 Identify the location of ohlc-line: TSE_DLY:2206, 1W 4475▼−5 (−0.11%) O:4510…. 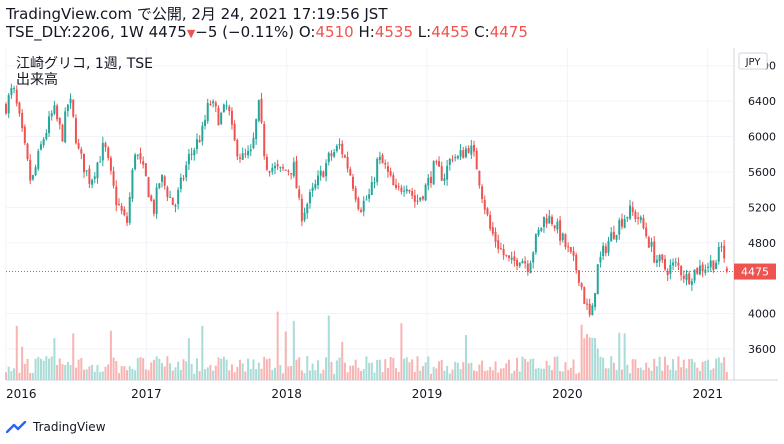
(267, 33).